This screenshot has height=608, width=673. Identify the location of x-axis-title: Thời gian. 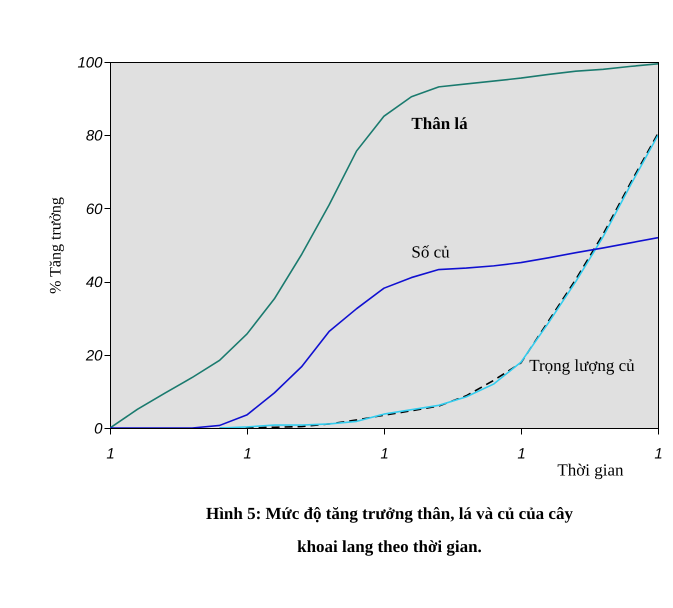
(590, 470).